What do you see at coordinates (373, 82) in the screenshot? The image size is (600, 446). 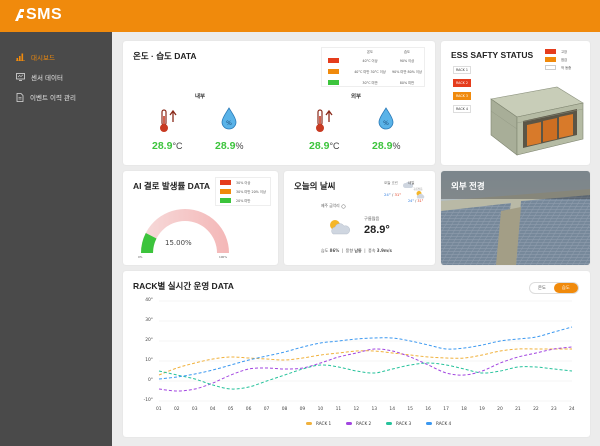 I see `legend-row: 30°C 미만 80% 미만` at bounding box center [373, 82].